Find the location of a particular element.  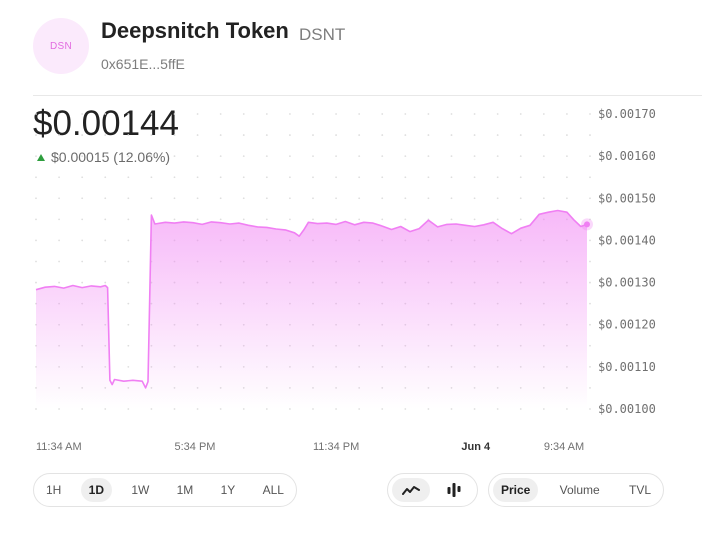

token-name: Deepsnitch Token is located at coordinates (195, 30).